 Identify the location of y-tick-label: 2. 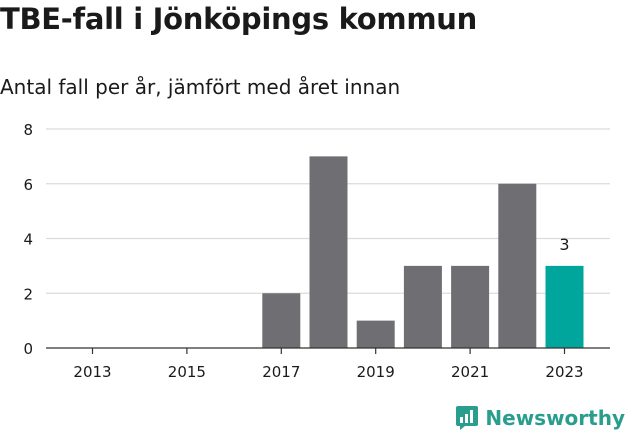
(28, 294).